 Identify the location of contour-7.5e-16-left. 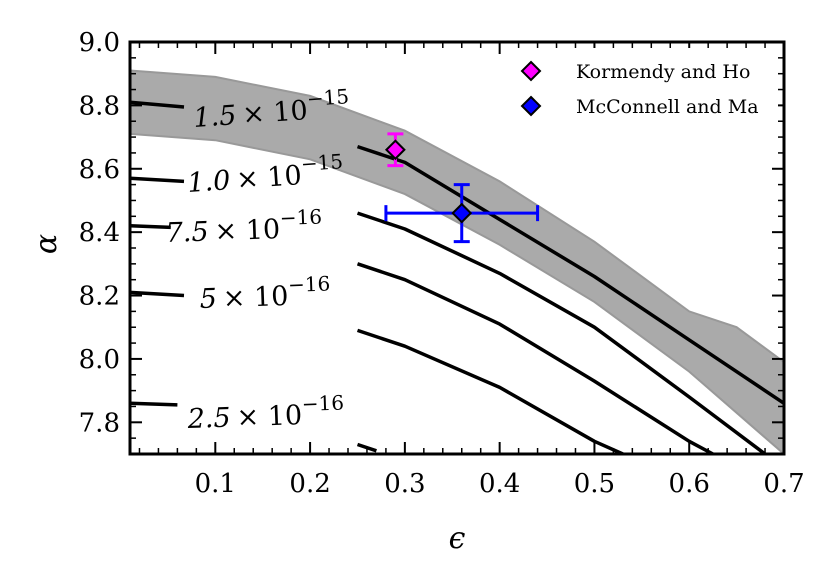
(150, 227).